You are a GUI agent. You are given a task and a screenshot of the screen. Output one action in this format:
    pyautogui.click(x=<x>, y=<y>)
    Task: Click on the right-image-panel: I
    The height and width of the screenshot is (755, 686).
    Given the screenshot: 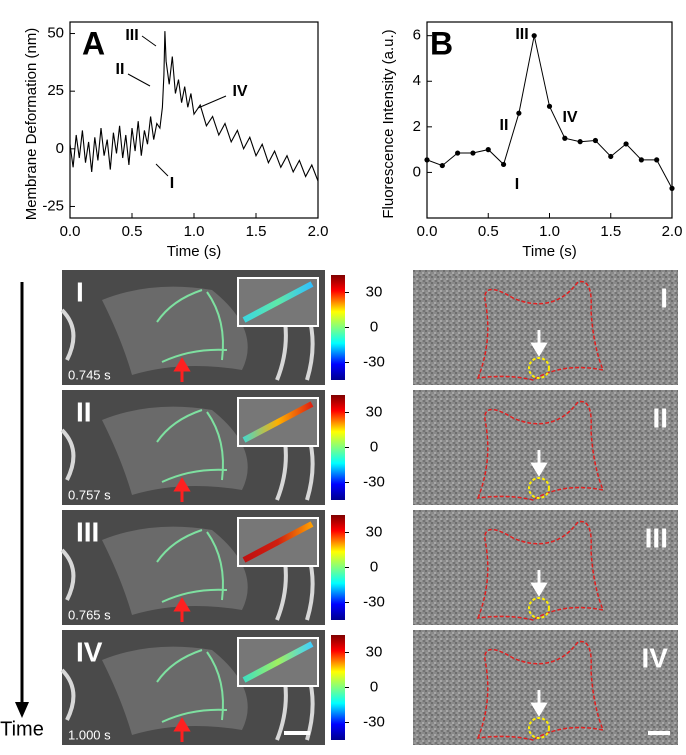 What is the action you would take?
    pyautogui.click(x=545, y=327)
    